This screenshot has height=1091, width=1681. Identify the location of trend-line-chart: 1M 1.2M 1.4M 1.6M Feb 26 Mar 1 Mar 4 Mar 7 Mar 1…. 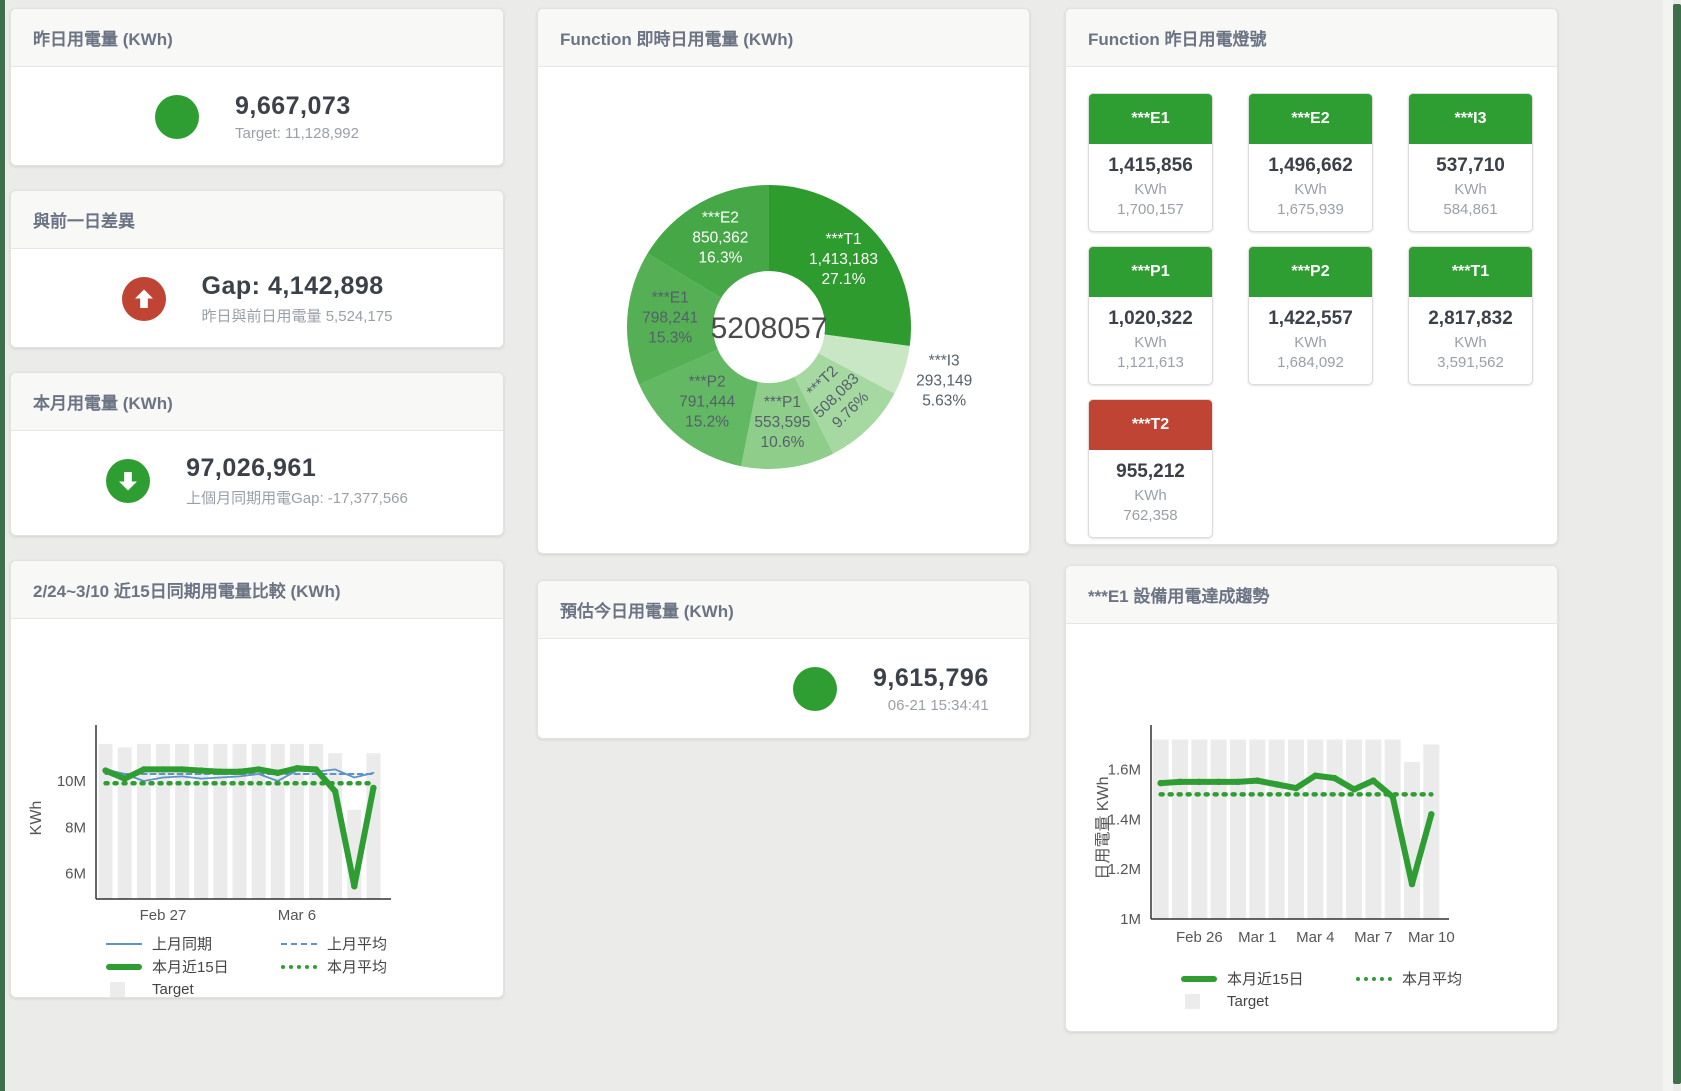
(1310, 792).